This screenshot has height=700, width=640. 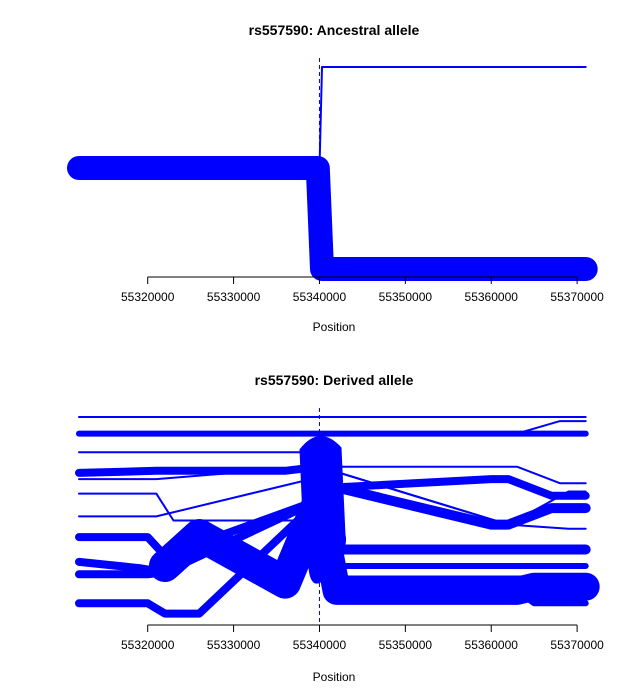 What do you see at coordinates (334, 327) in the screenshot?
I see `ancestral-x-axis-label: Position` at bounding box center [334, 327].